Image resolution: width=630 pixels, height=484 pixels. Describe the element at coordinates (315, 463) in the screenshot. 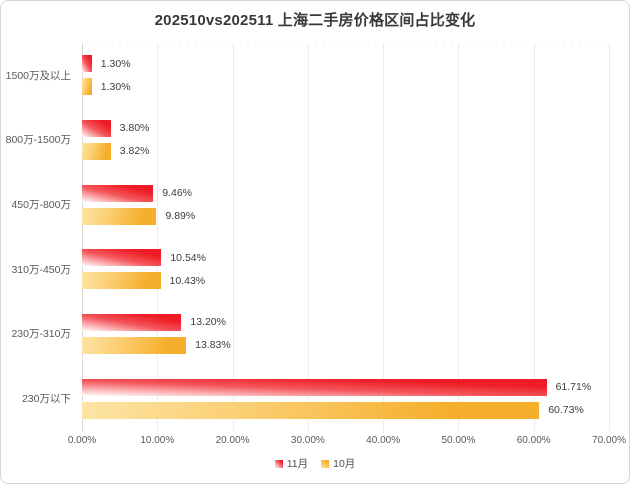

I see `legend: 11月 10月` at that location.